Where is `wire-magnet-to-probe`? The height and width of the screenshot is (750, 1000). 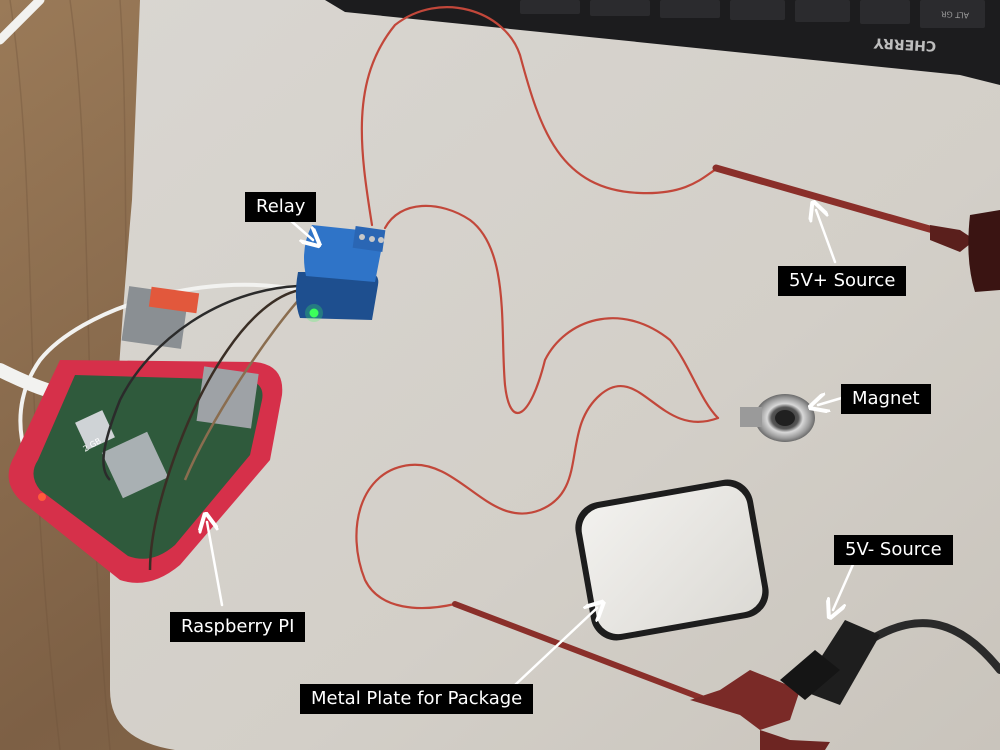
wire-magnet-to-probe is located at coordinates (537, 497).